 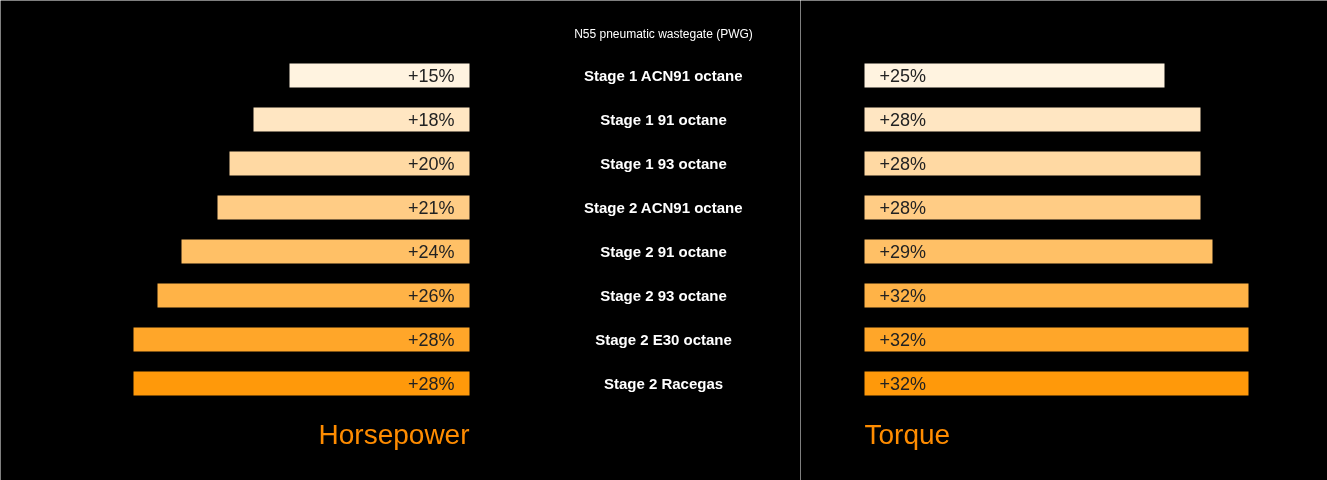 I want to click on data-label: +25%, so click(x=903, y=75).